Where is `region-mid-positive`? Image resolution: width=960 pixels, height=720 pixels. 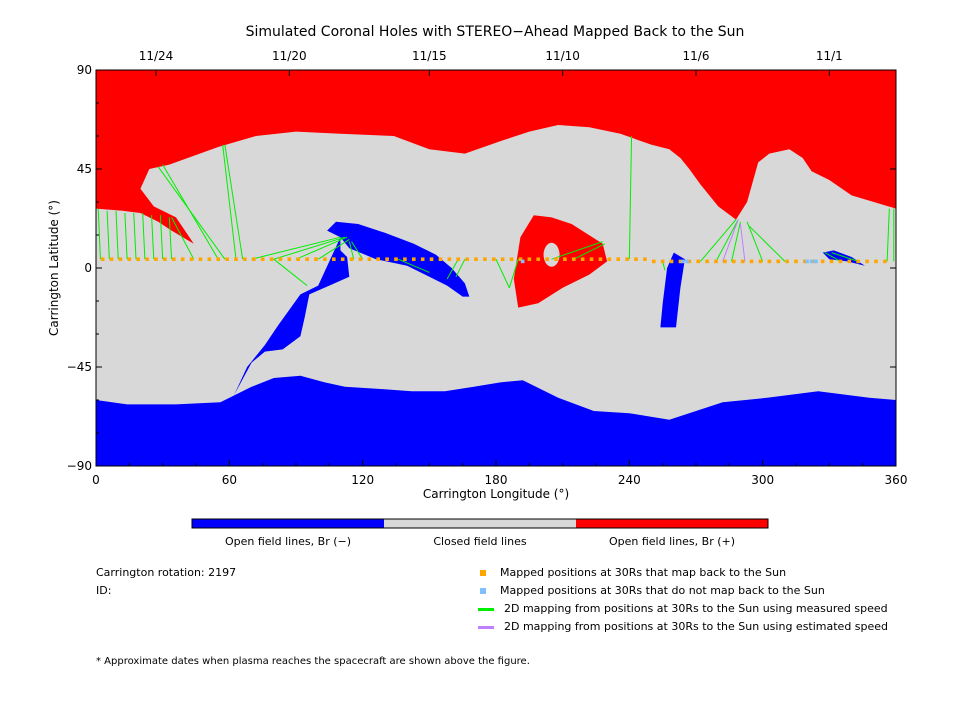
region-mid-positive is located at coordinates (560, 261).